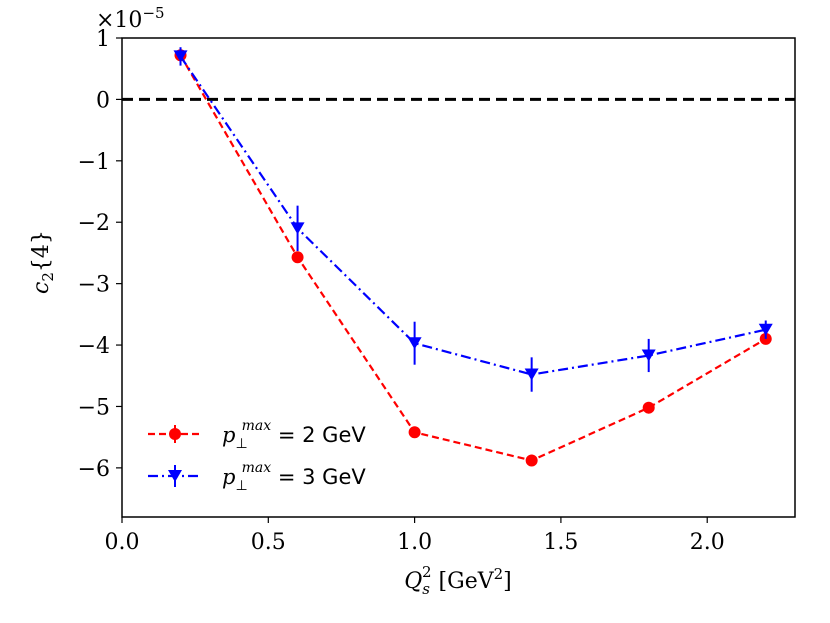 This screenshot has height=623, width=830. What do you see at coordinates (458, 580) in the screenshot?
I see `x-axis-label: Qs2 [GeV2]` at bounding box center [458, 580].